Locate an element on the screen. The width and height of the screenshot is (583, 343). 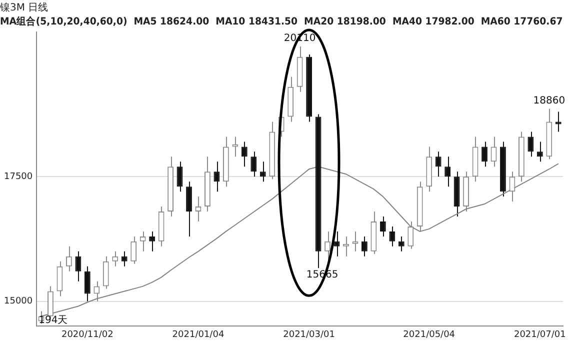
x-tick-label: 2021/01/04 is located at coordinates (198, 335).